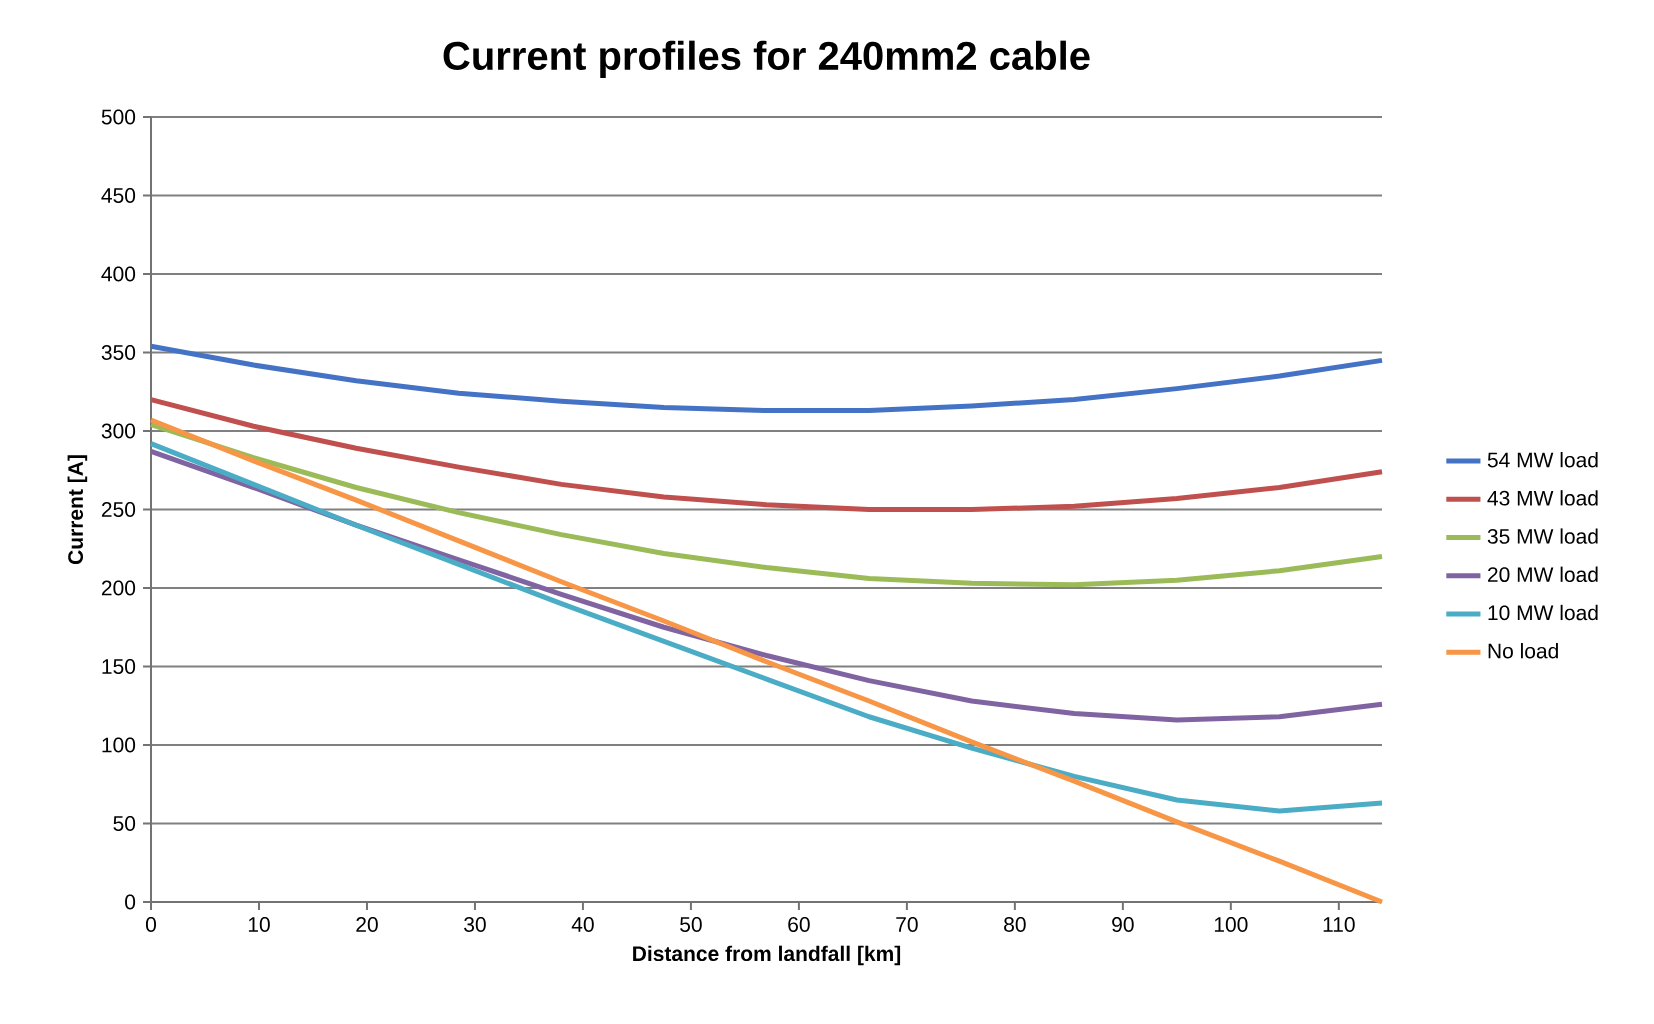  What do you see at coordinates (118, 274) in the screenshot?
I see `y-tick-label: 400` at bounding box center [118, 274].